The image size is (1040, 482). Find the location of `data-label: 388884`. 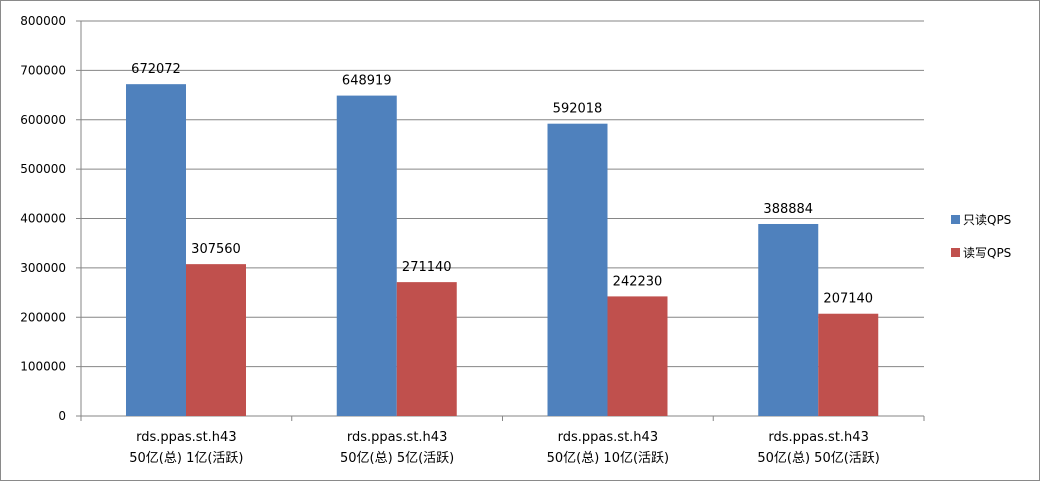

data-label: 388884 is located at coordinates (788, 209).